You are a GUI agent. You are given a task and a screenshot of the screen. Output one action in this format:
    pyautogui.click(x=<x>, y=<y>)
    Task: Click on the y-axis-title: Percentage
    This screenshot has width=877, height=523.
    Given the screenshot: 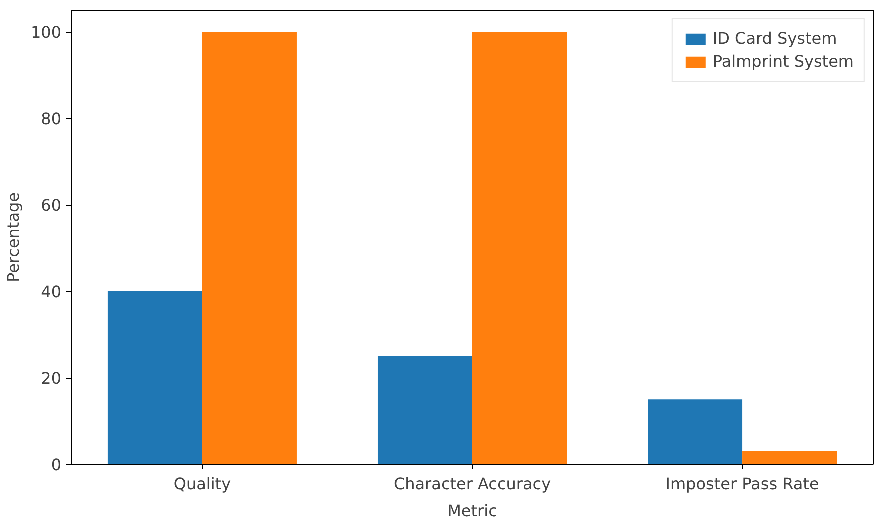 What is the action you would take?
    pyautogui.click(x=13, y=237)
    